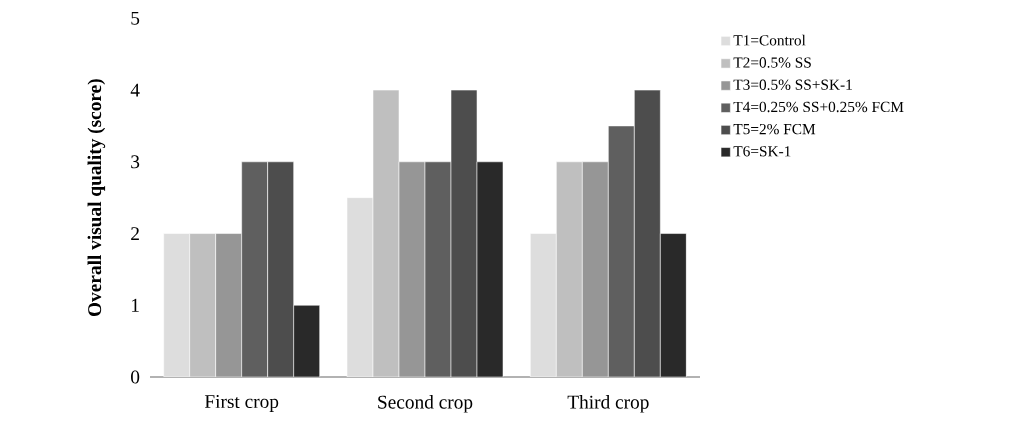  Describe the element at coordinates (135, 18) in the screenshot. I see `y-tick-label: 5` at that location.